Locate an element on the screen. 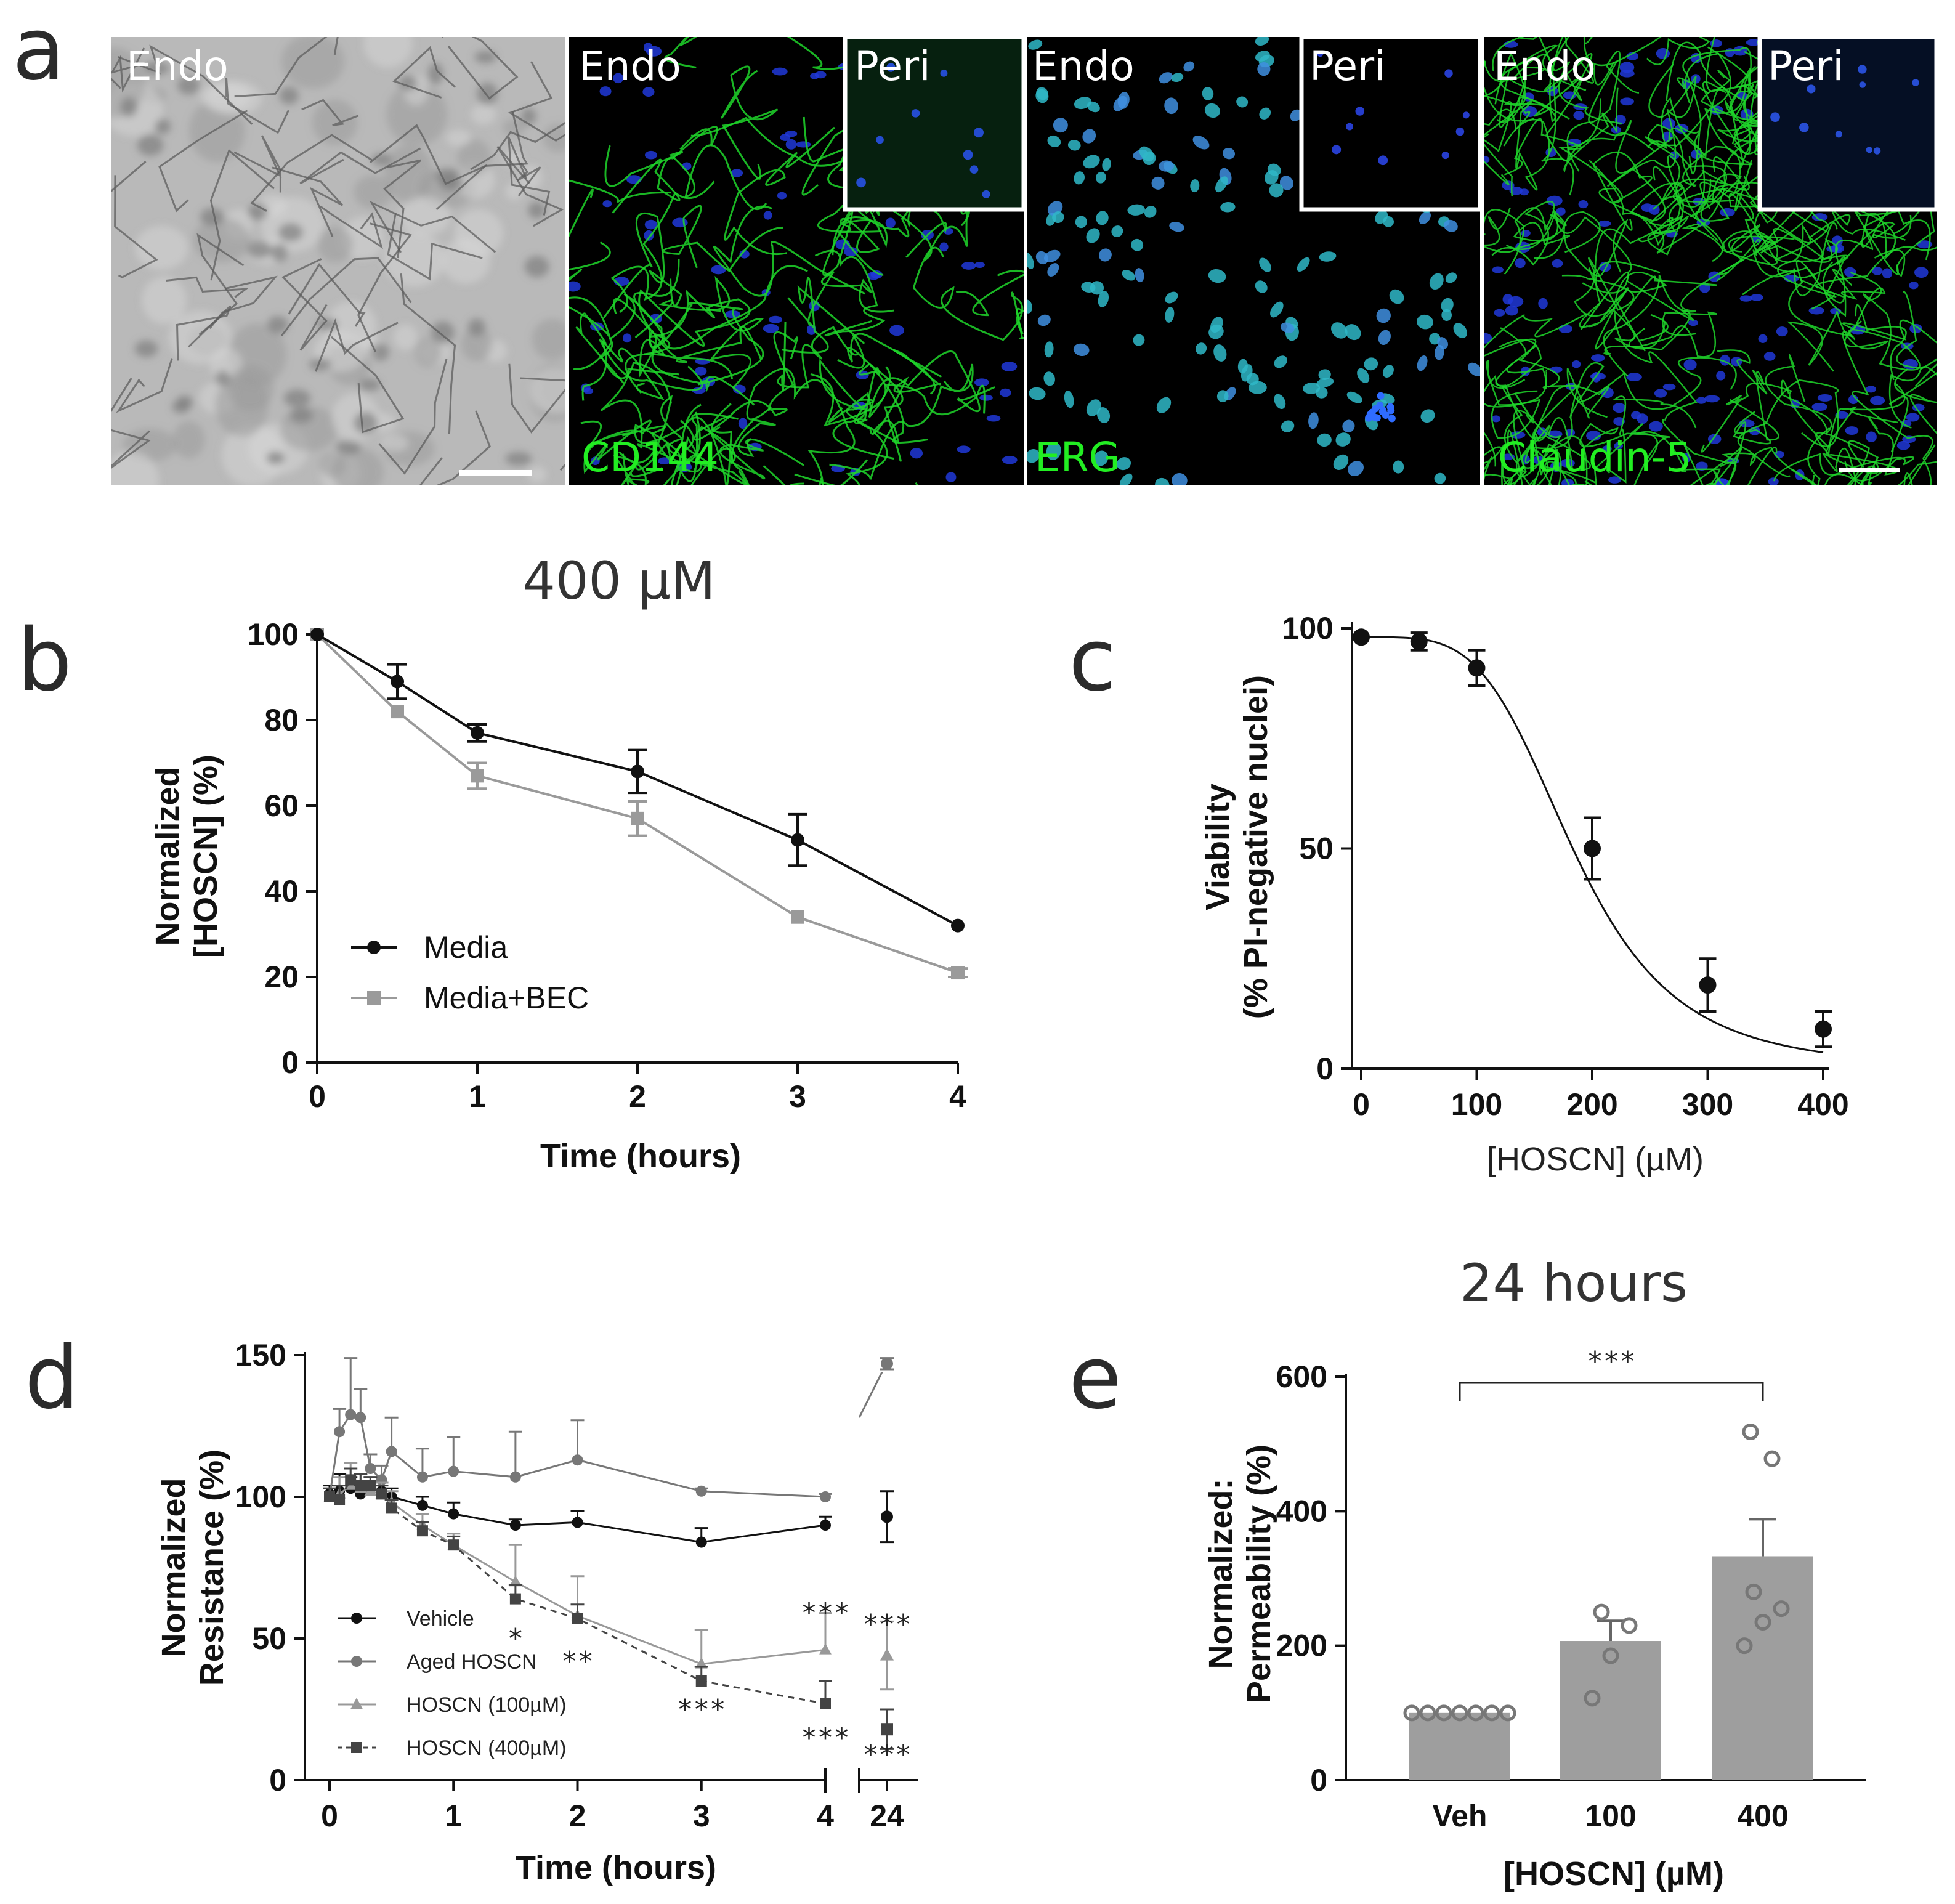  x-tick-label: 1 is located at coordinates (453, 1816).